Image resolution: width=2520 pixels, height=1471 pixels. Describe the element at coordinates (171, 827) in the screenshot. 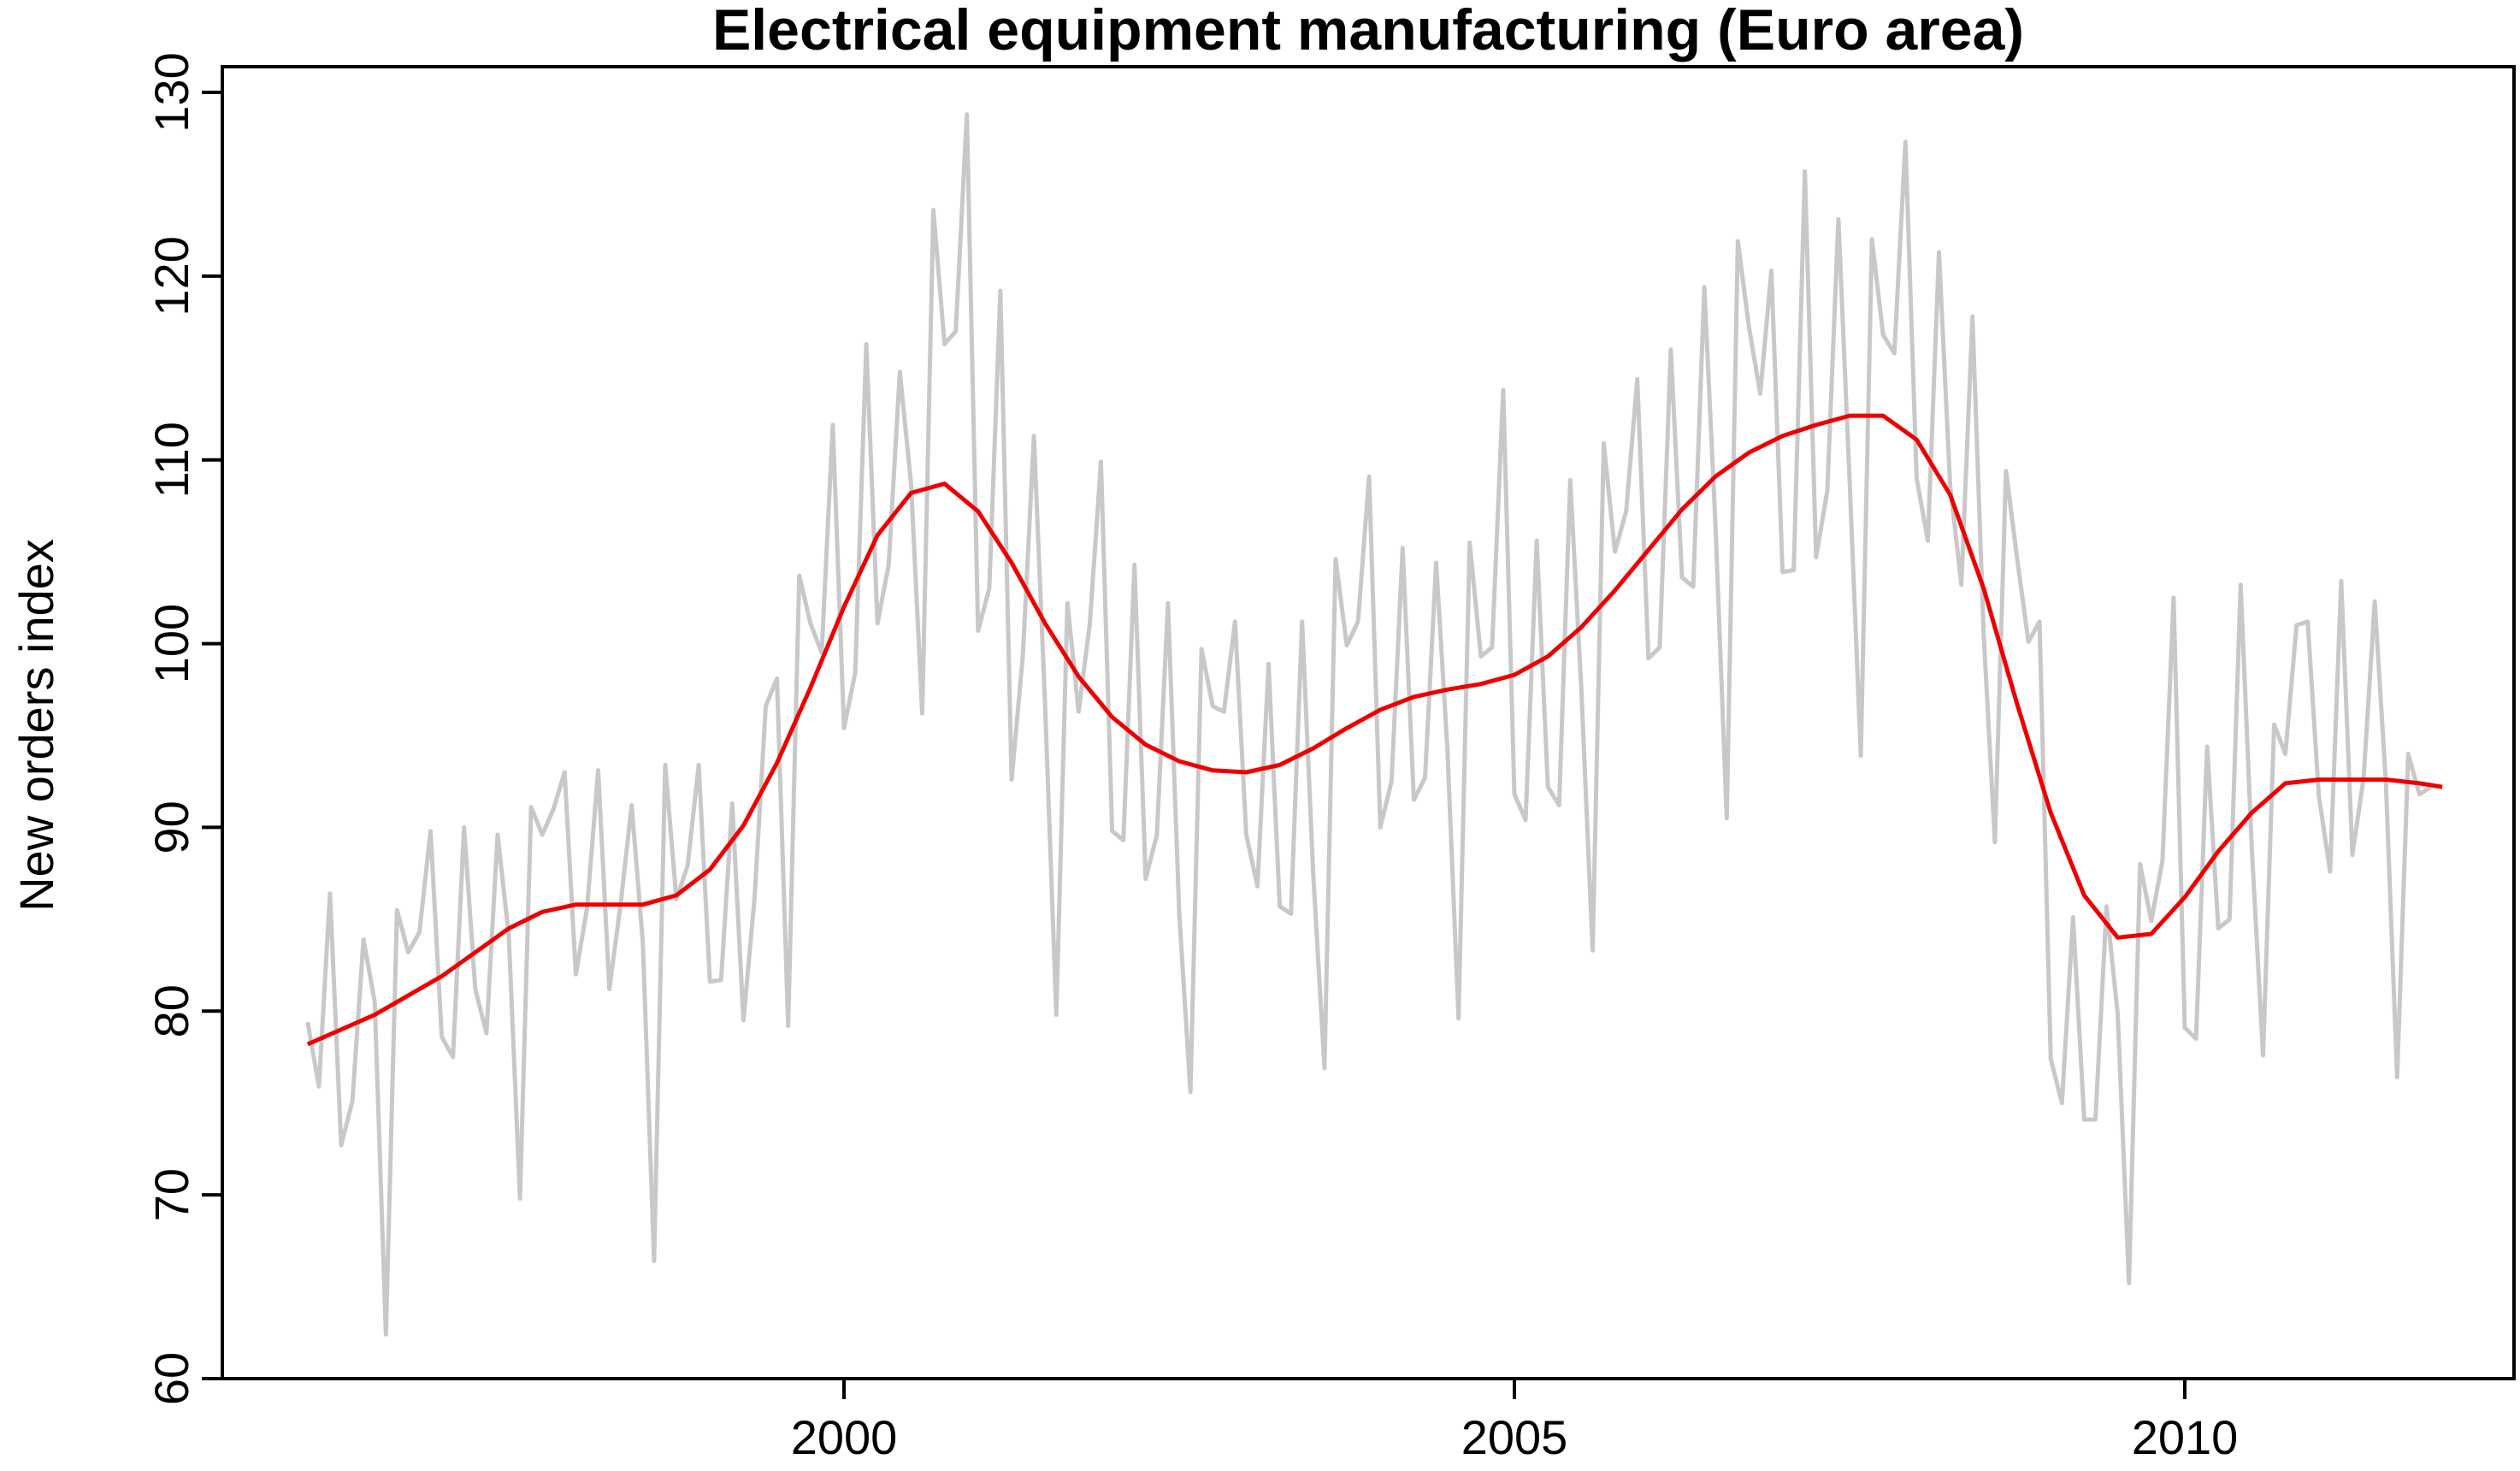

I see `y-tick-label: 90` at that location.